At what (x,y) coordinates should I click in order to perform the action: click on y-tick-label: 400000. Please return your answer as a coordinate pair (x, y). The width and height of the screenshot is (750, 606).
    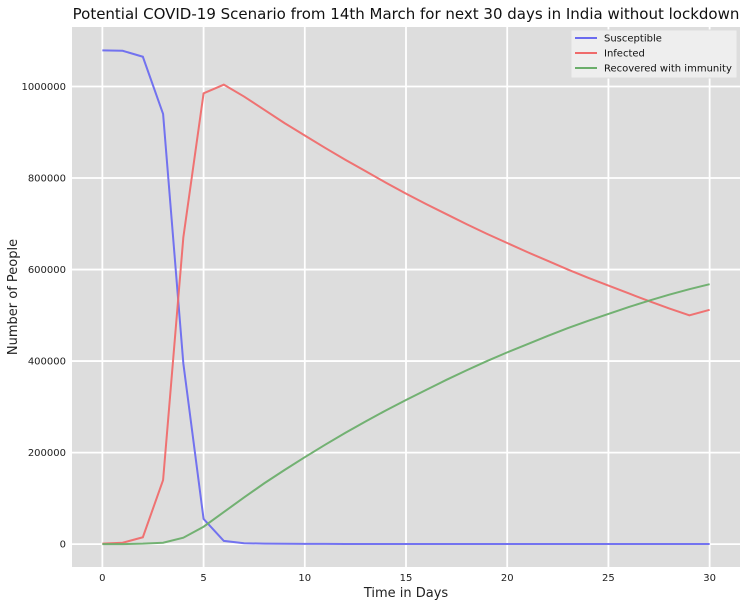
    Looking at the image, I should click on (47, 362).